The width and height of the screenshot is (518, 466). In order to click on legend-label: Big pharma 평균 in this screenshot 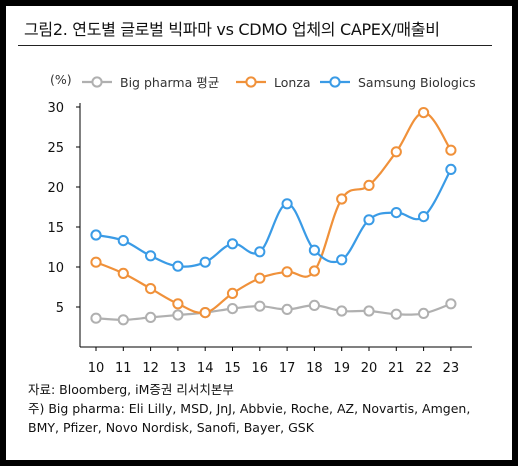, I will do `click(169, 82)`.